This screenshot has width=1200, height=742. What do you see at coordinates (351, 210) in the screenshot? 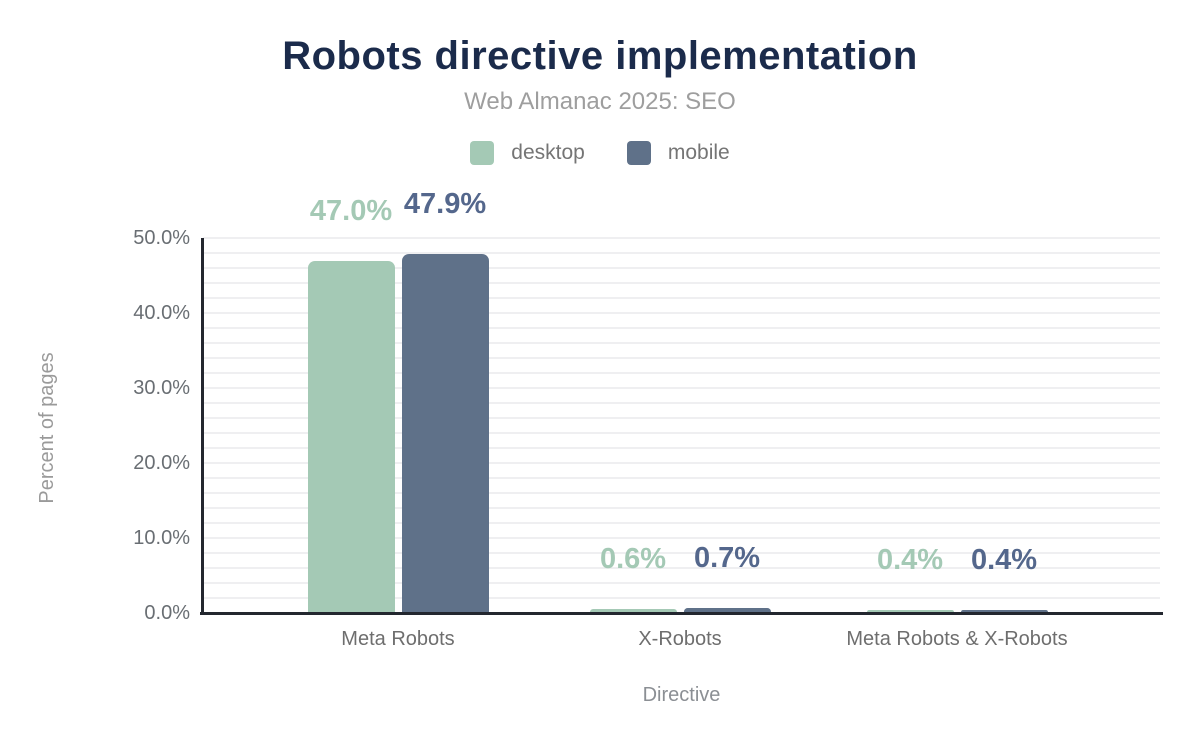
I see `bar-value-label-desktop-0: 47.0%` at bounding box center [351, 210].